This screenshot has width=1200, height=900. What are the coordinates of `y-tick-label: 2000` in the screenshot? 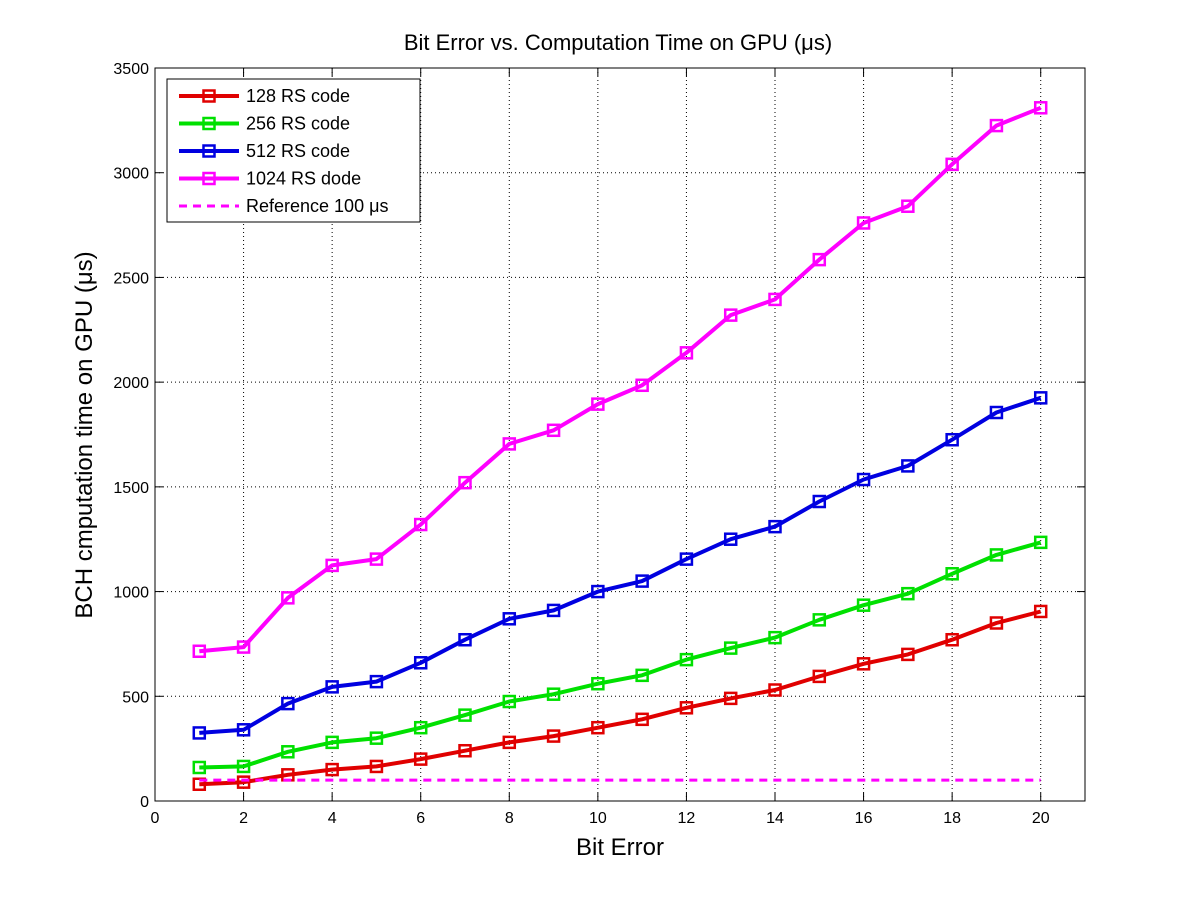 It's located at (131, 383).